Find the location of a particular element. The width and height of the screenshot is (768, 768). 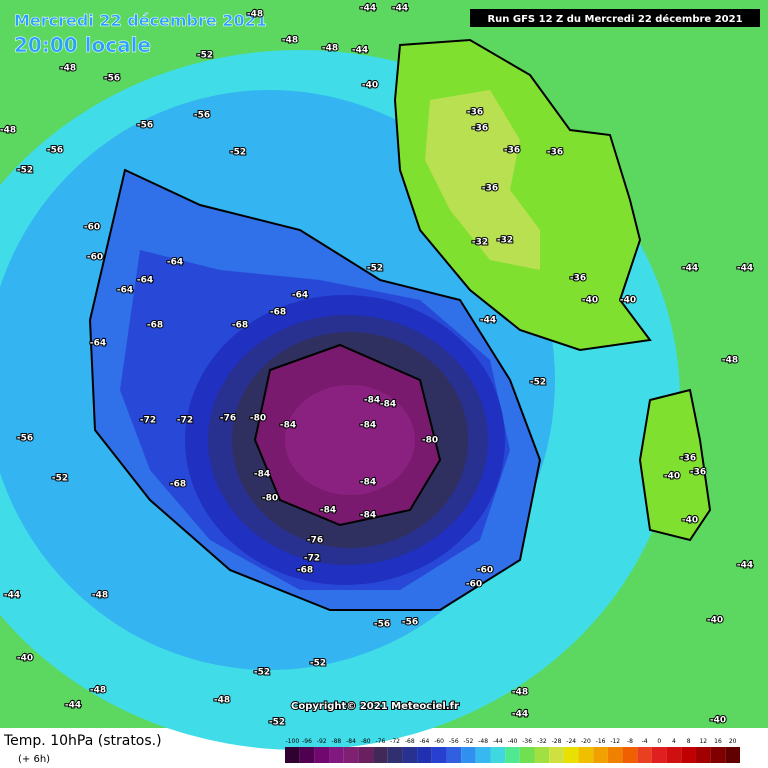

legend-value: -88 is located at coordinates (336, 741).